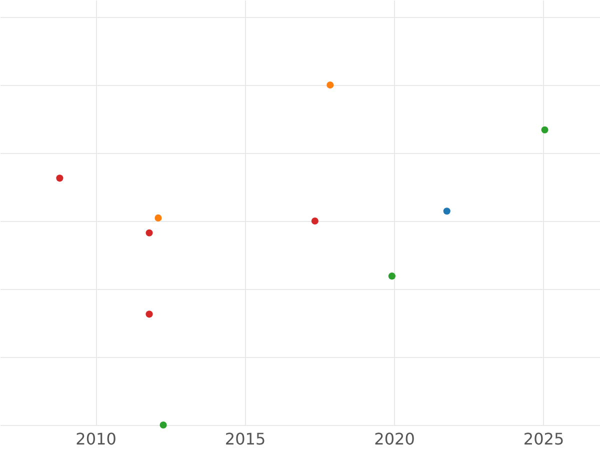  Describe the element at coordinates (543, 439) in the screenshot. I see `x-tick-label: 2025` at that location.